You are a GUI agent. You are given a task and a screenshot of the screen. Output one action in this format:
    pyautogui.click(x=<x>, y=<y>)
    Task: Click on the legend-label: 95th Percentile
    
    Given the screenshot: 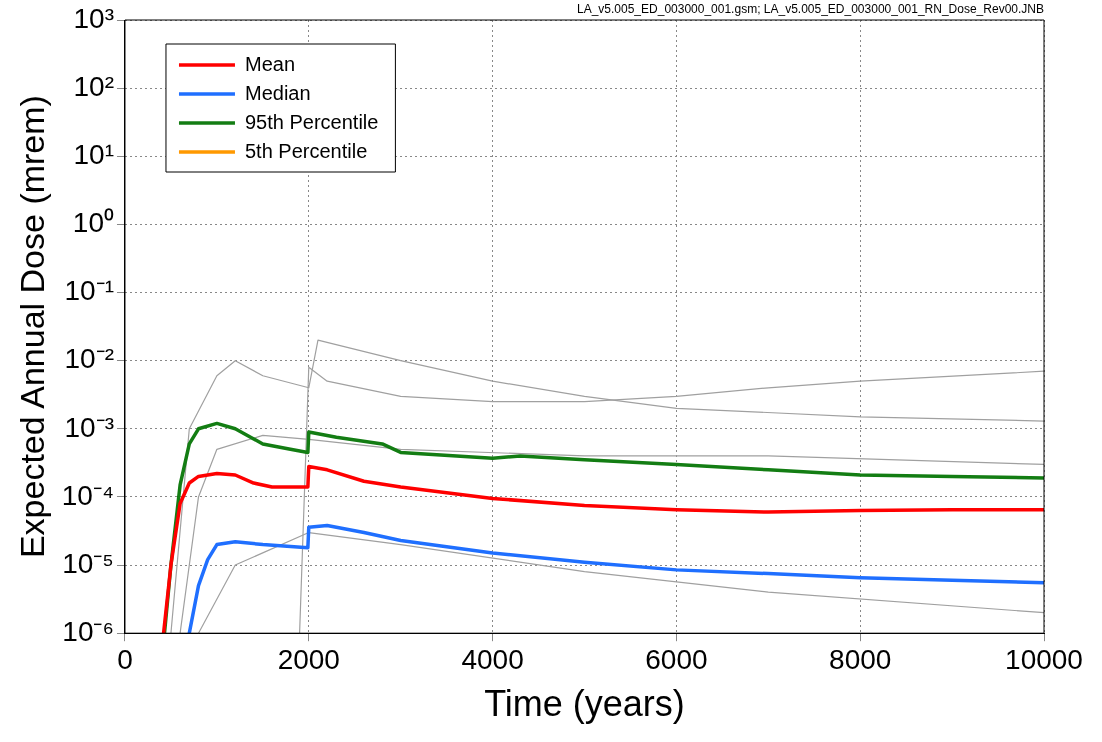 What is the action you would take?
    pyautogui.click(x=311, y=121)
    